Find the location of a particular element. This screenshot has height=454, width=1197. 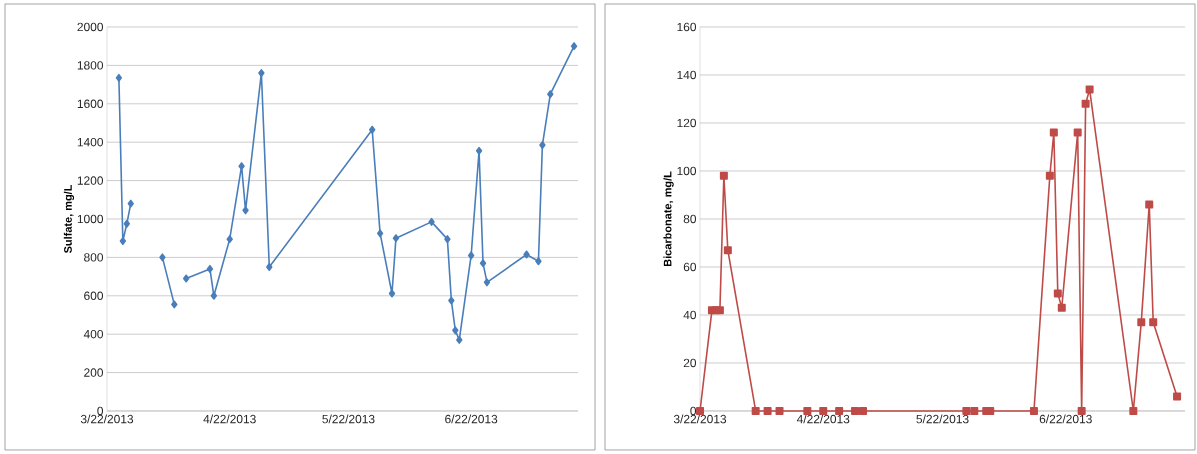

y-axis-title: Sulfate, mg/L is located at coordinates (69, 219).